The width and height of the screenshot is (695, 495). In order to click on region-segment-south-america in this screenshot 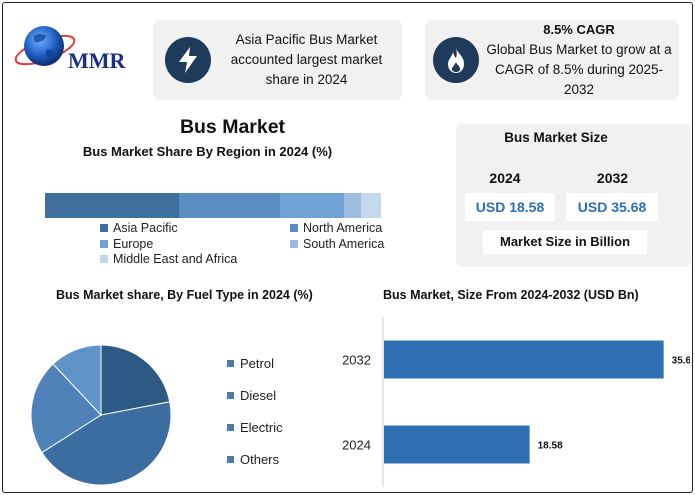, I will do `click(352, 205)`.